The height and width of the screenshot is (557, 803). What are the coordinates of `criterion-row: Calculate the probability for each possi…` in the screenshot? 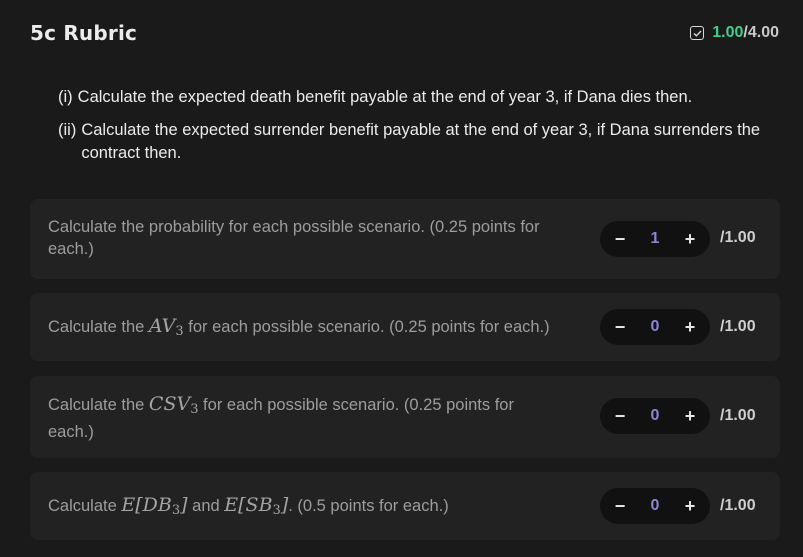 It's located at (405, 239).